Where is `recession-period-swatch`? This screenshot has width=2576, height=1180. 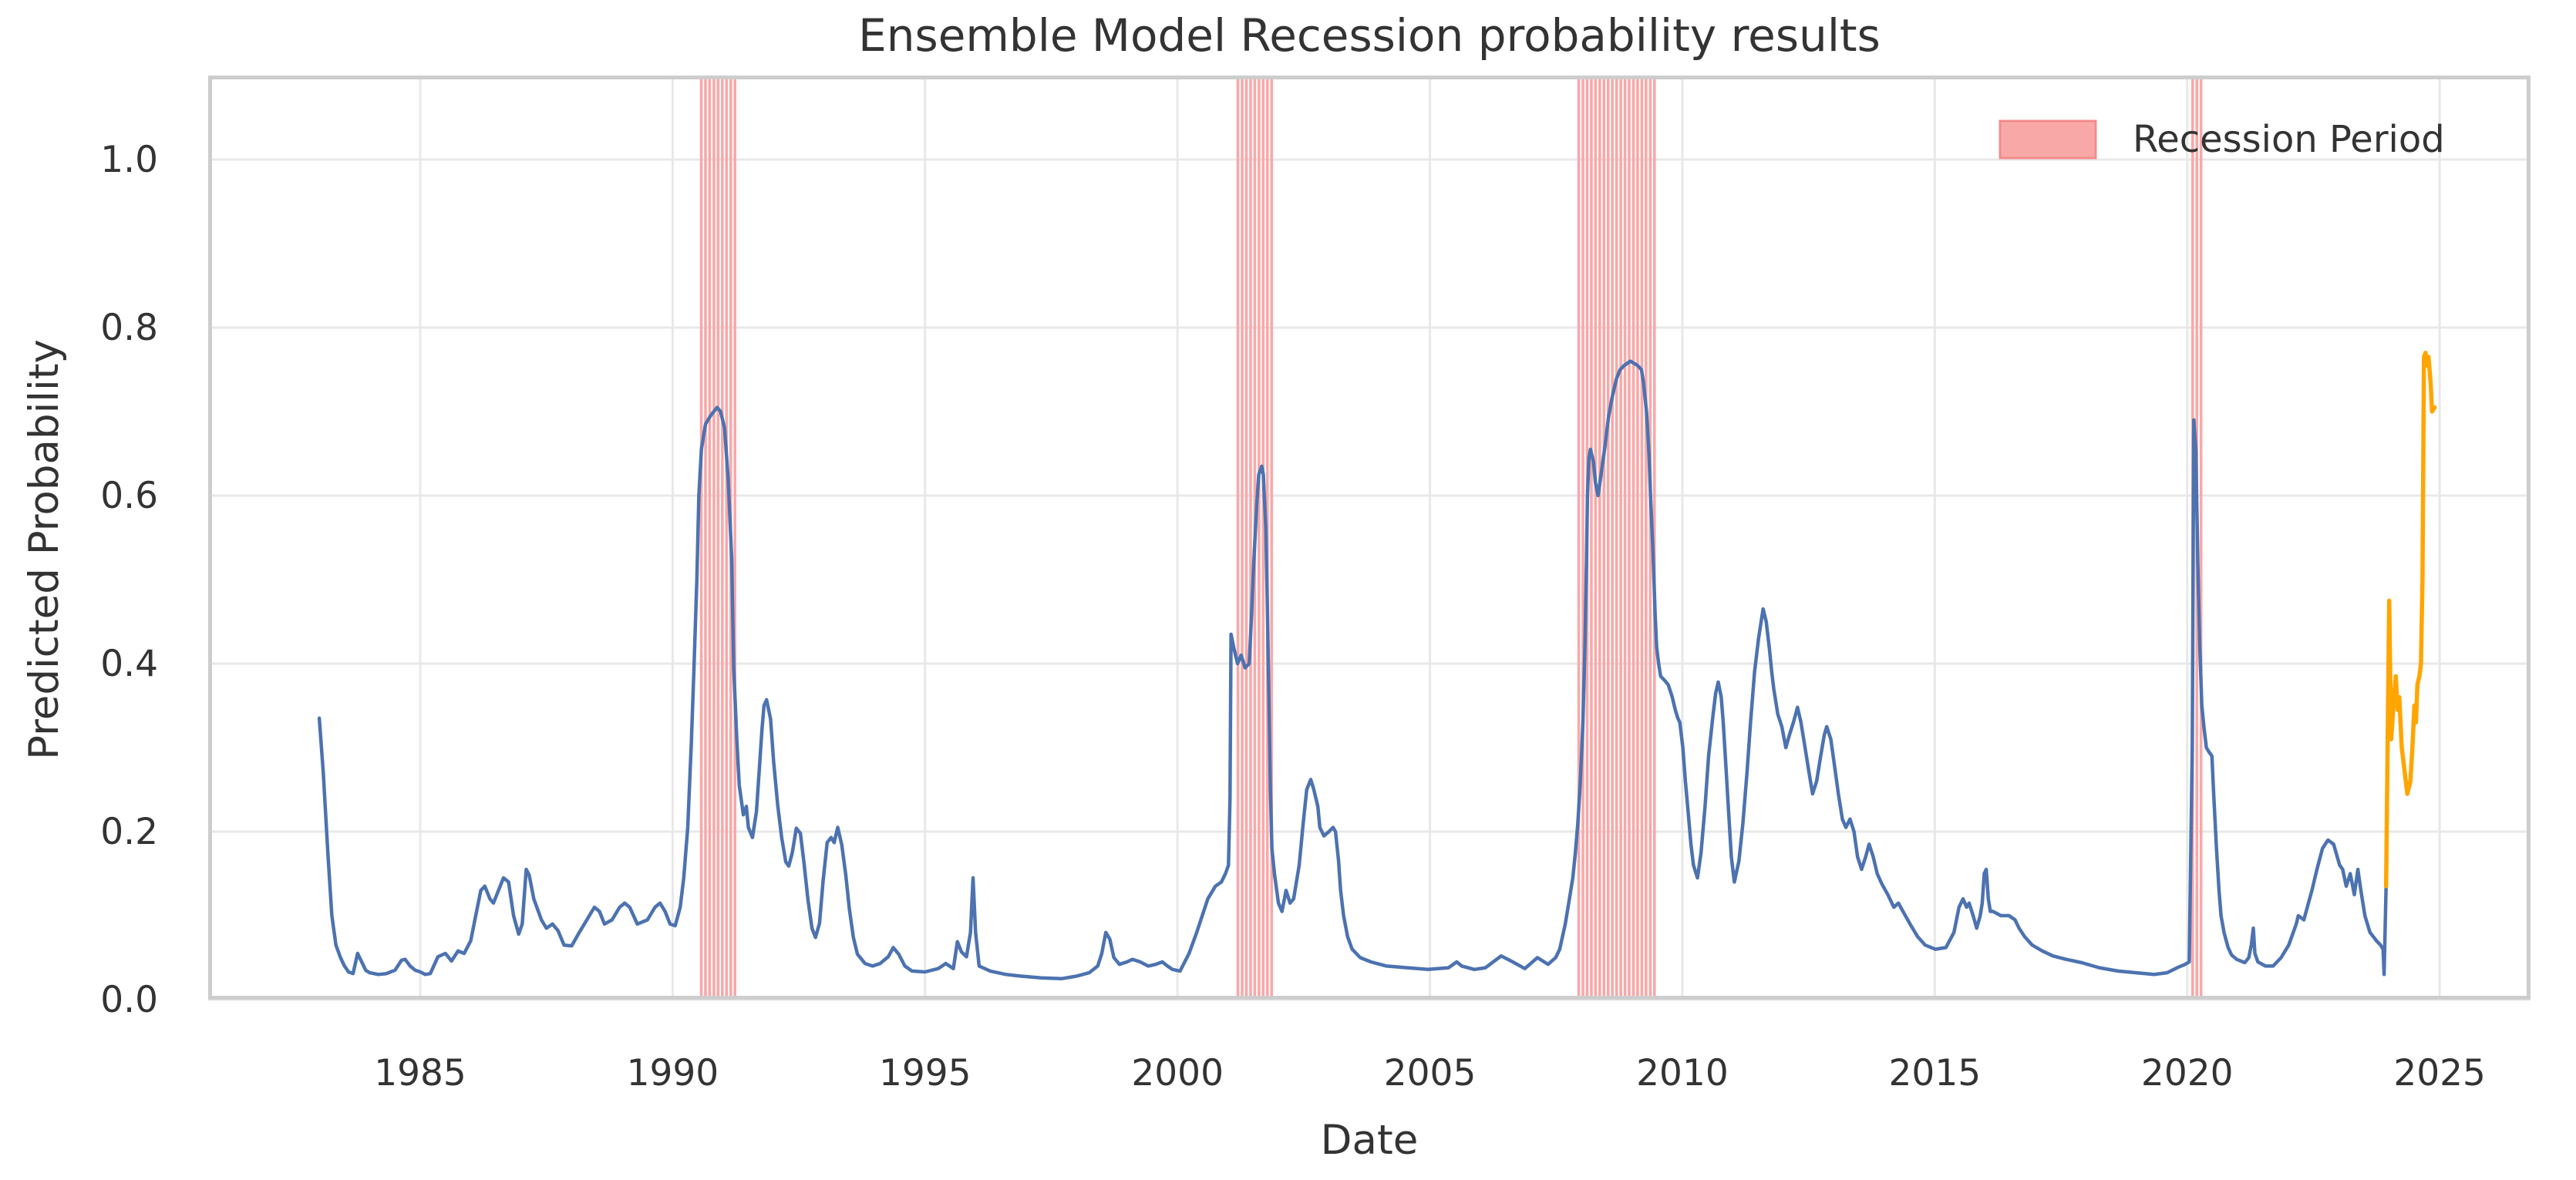 recession-period-swatch is located at coordinates (2048, 139).